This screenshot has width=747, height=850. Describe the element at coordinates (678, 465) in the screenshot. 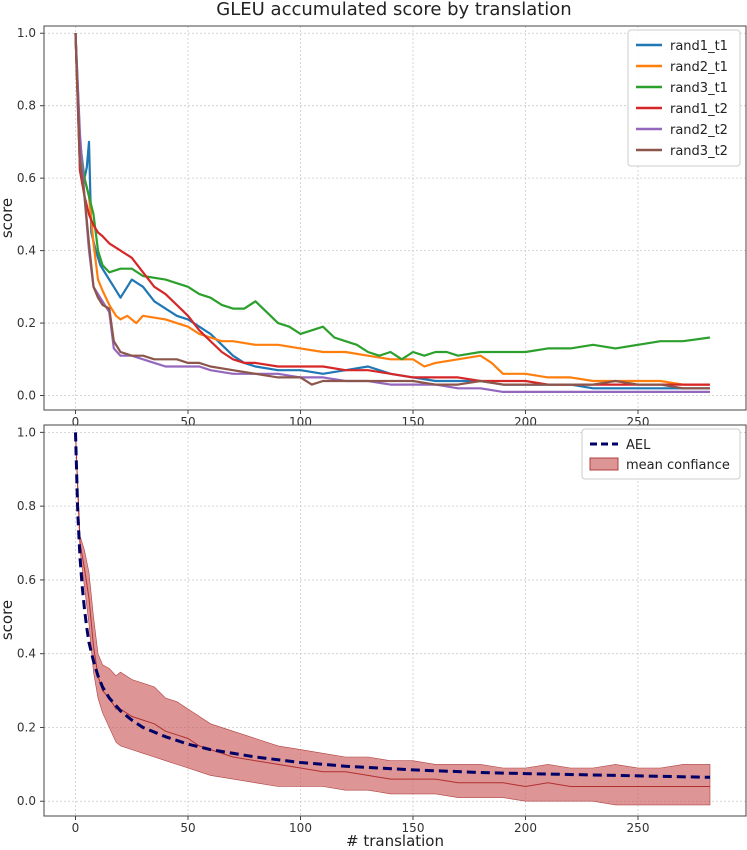

I see `legend-label-band: mean confiance` at that location.